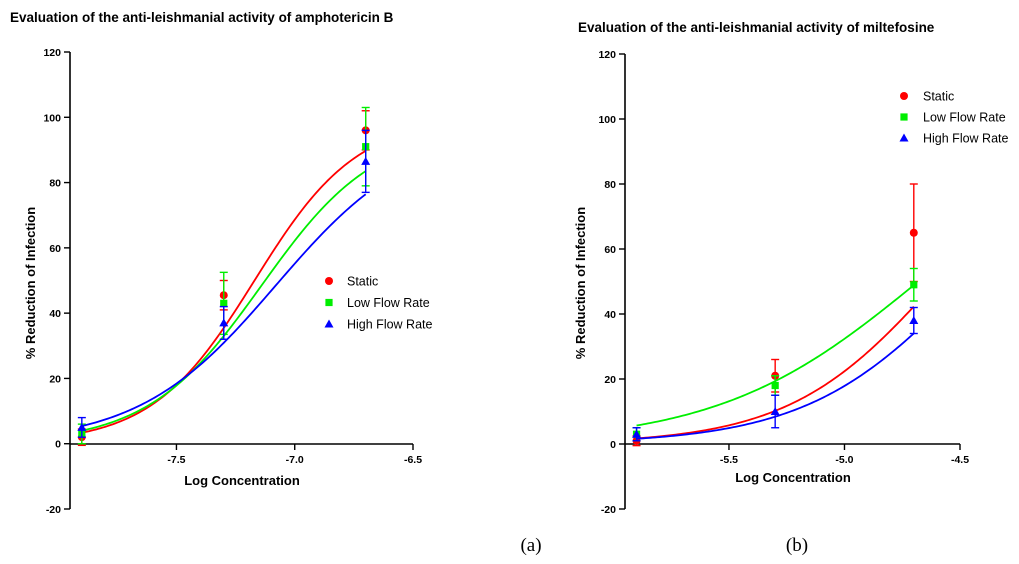 Image resolution: width=1019 pixels, height=564 pixels. What do you see at coordinates (530, 545) in the screenshot?
I see `panel-label: (a)` at bounding box center [530, 545].